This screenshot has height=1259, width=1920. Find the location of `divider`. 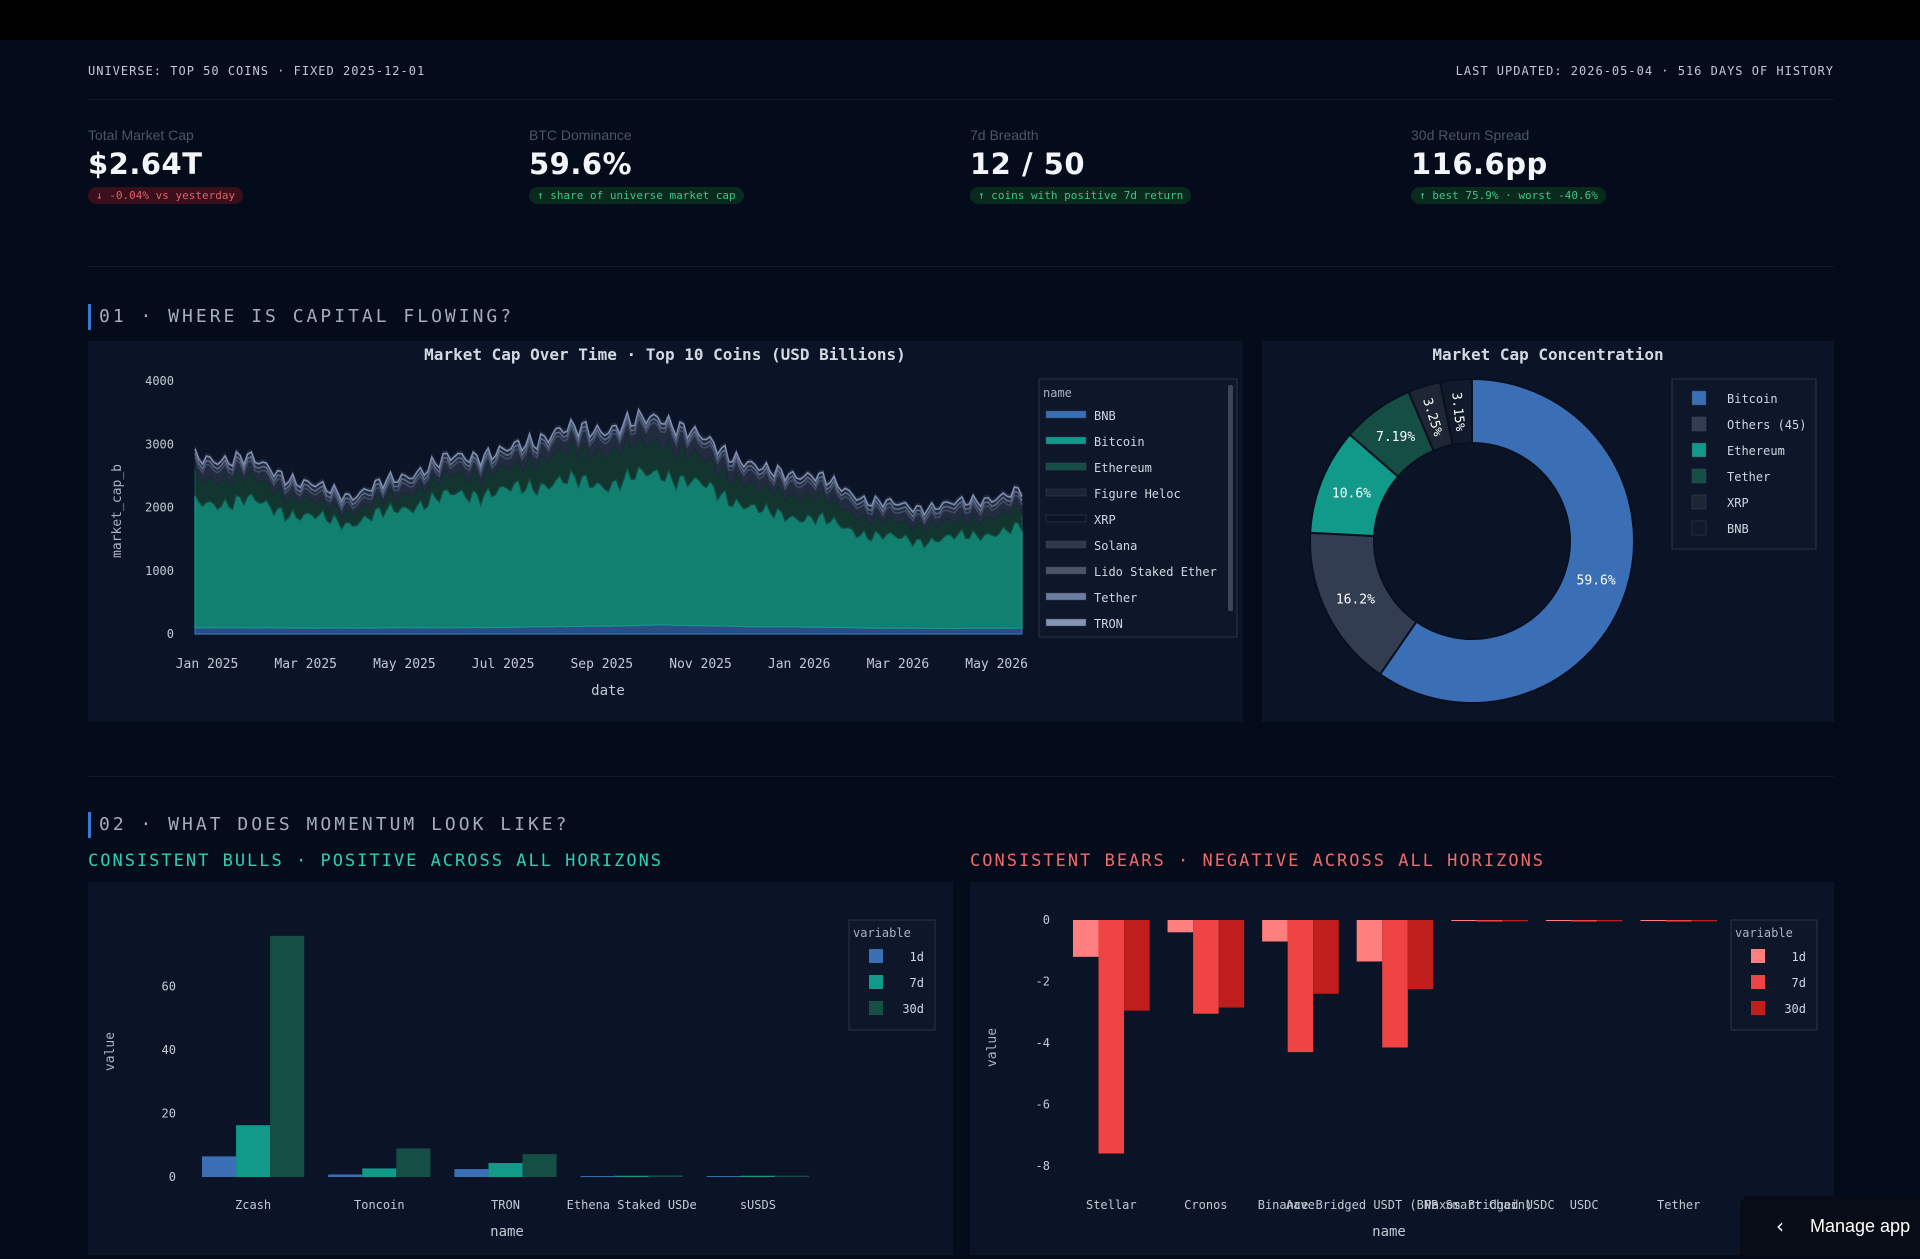

divider is located at coordinates (961, 776).